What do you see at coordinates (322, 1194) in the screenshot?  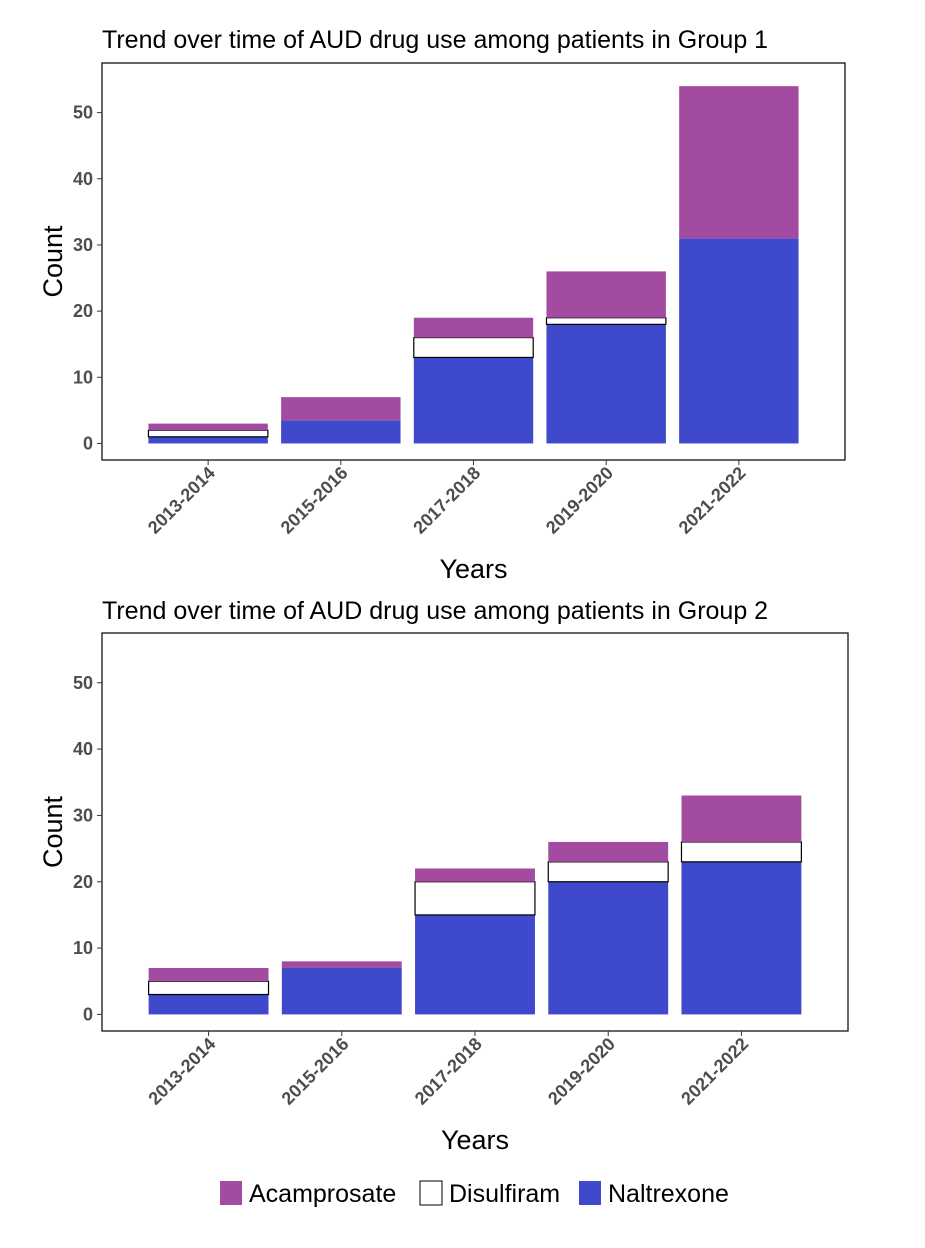 I see `legend-label: Acamprosate` at bounding box center [322, 1194].